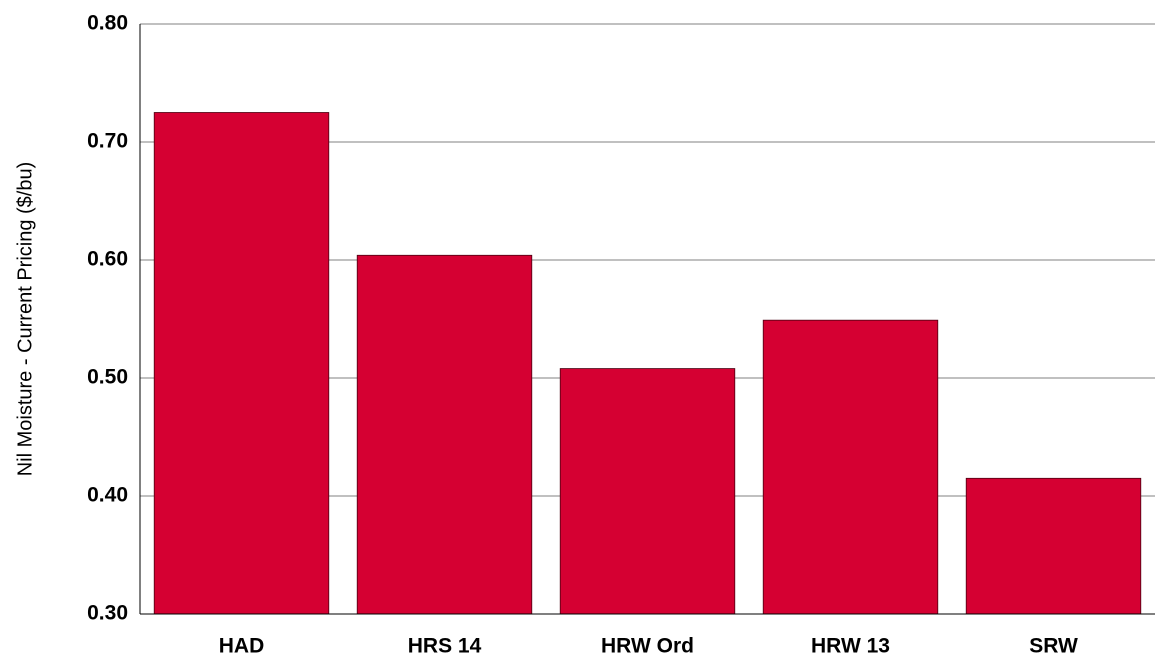 The width and height of the screenshot is (1159, 664). Describe the element at coordinates (445, 646) in the screenshot. I see `x-tick-label: HRS 14` at that location.